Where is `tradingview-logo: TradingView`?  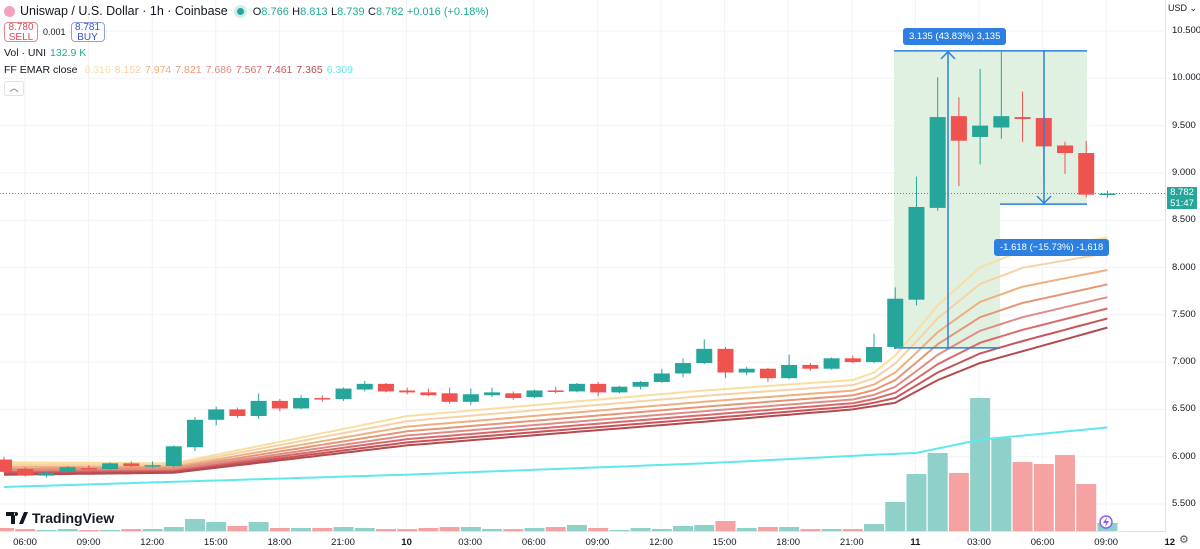 tradingview-logo: TradingView is located at coordinates (60, 518).